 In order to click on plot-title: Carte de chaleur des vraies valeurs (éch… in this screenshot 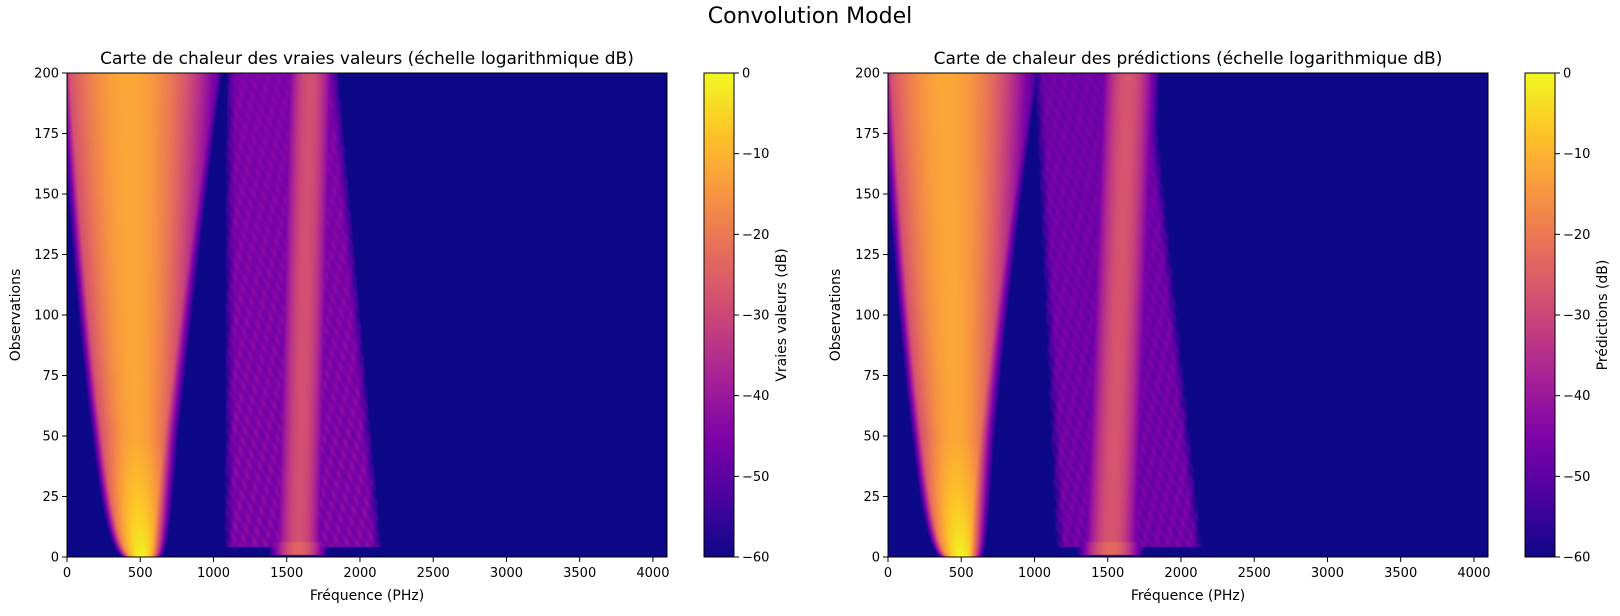, I will do `click(367, 59)`.